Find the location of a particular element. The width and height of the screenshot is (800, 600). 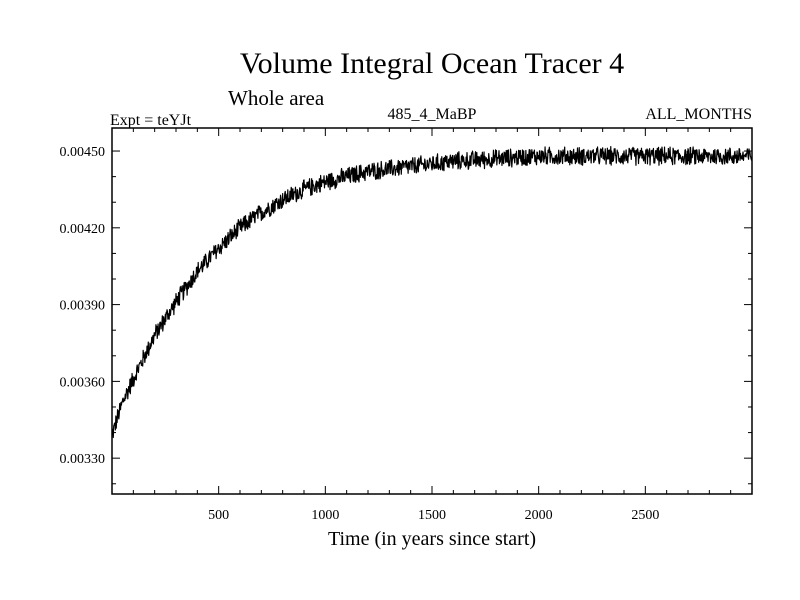

y-tick-label: 0.00390 is located at coordinates (83, 306).